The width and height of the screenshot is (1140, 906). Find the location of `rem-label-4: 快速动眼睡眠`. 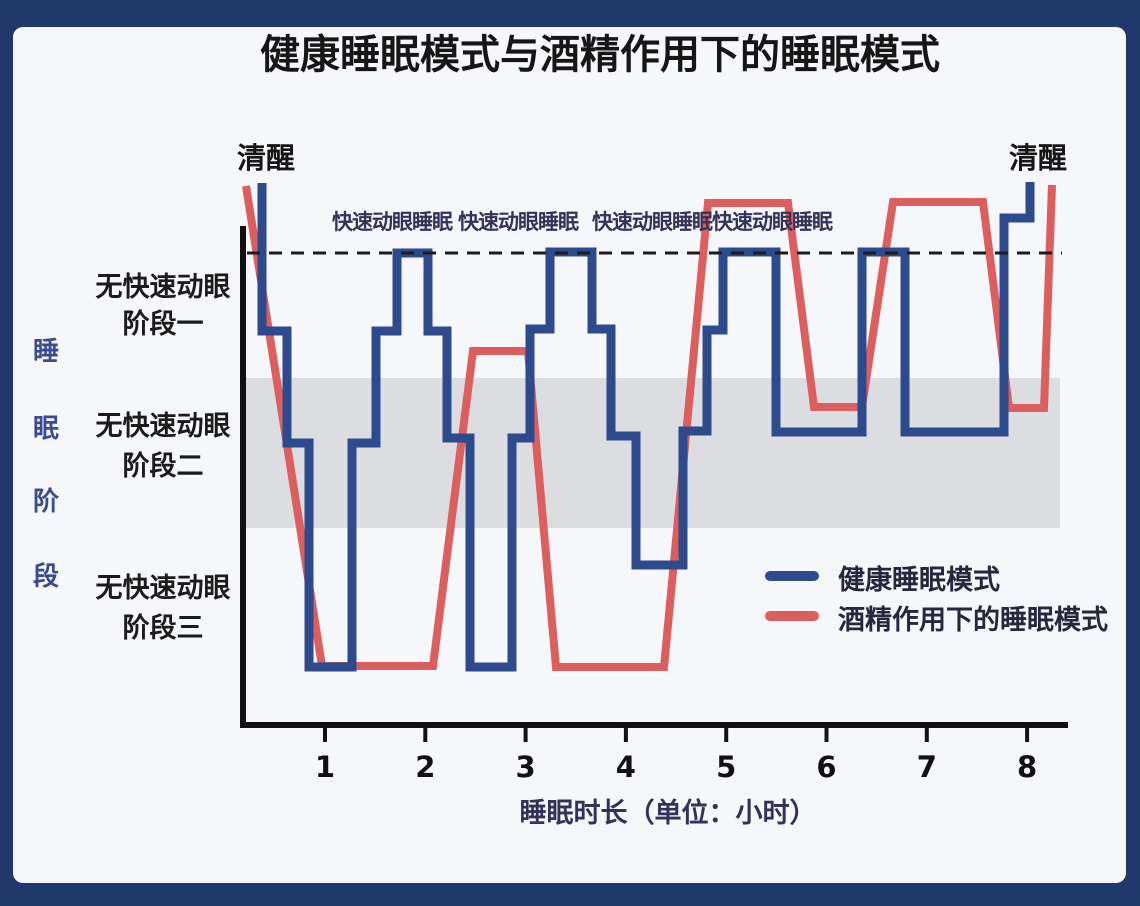

rem-label-4: 快速动眼睡眠 is located at coordinates (772, 222).